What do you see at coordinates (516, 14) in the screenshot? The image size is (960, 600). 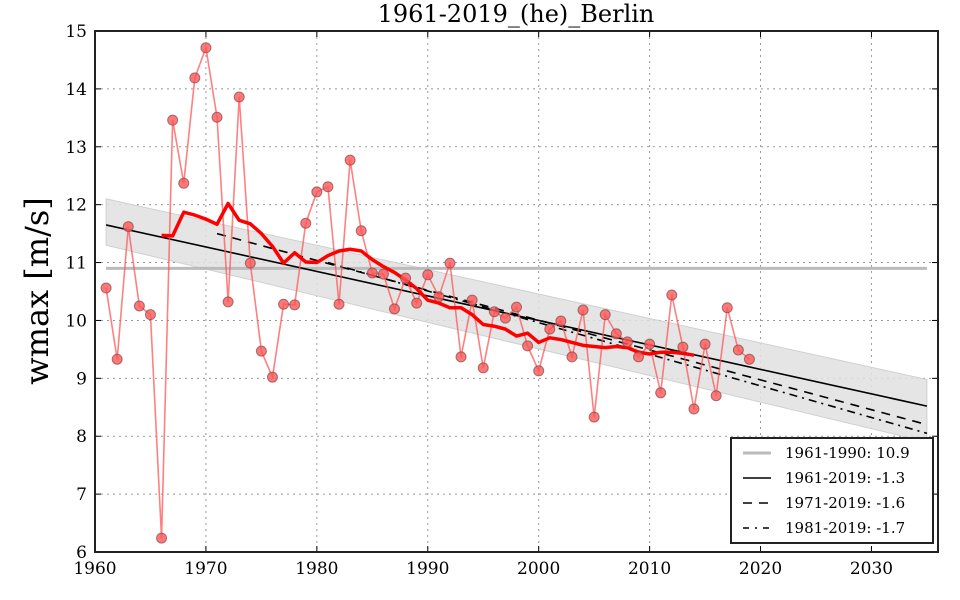 I see `chart-title: 1961-2019_(he)_Berlin` at bounding box center [516, 14].